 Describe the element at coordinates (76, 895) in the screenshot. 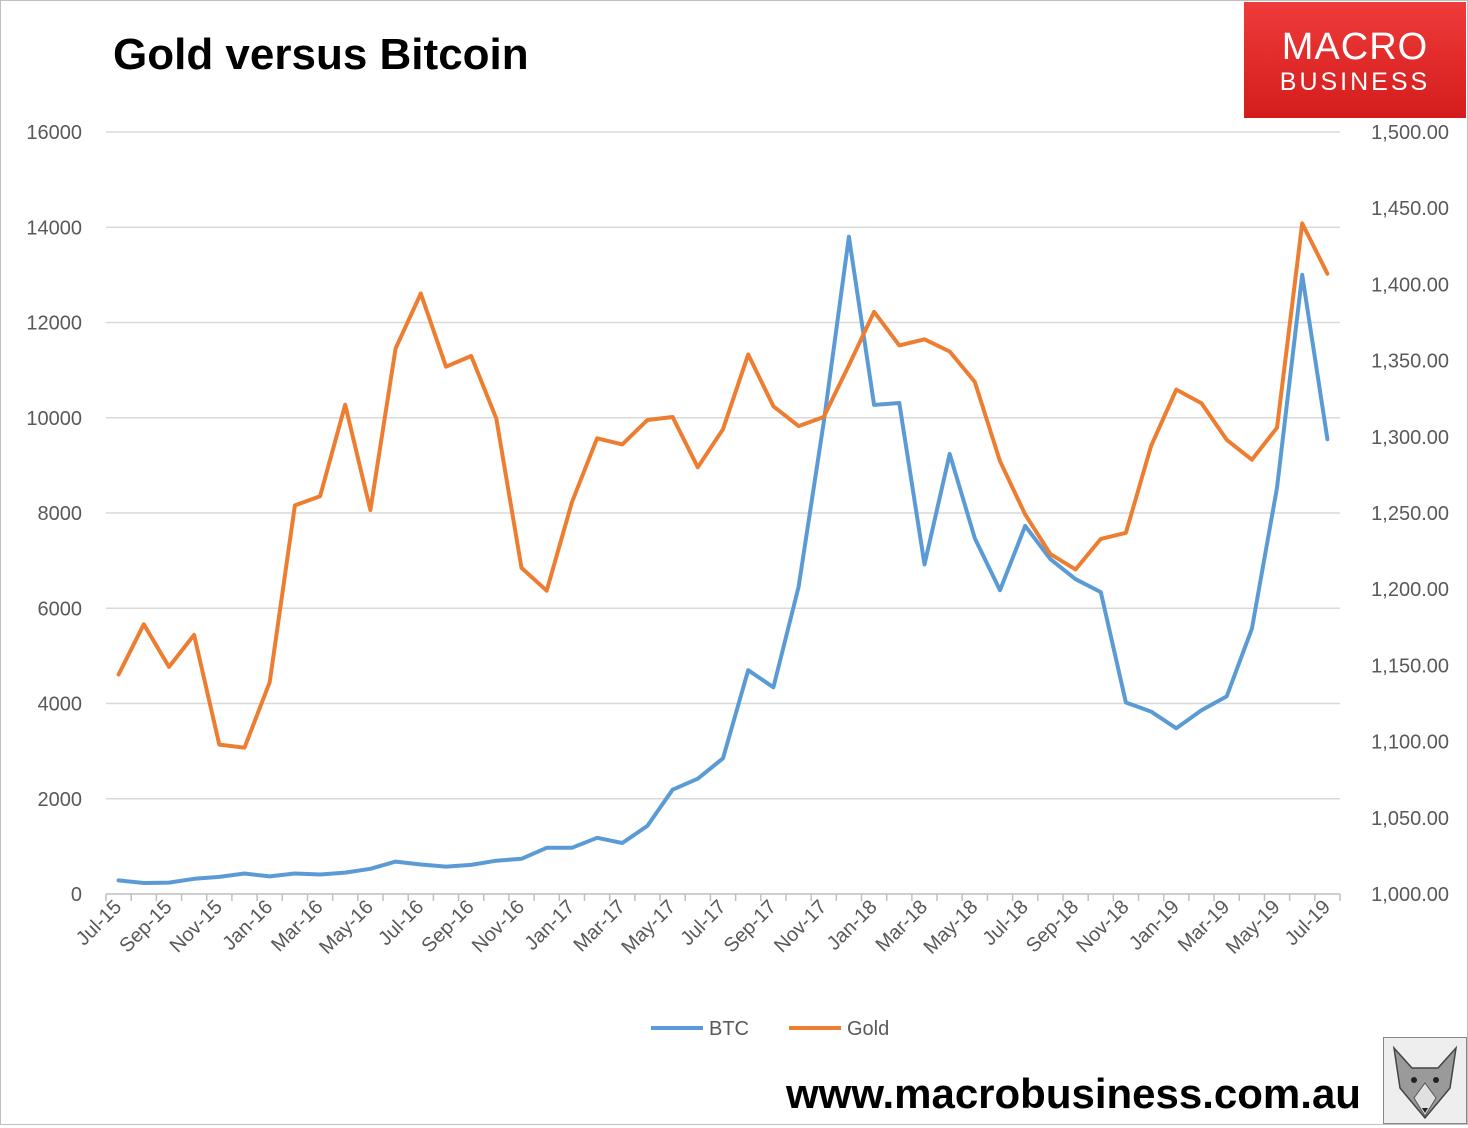

I see `y-left-tick-label: 0` at that location.